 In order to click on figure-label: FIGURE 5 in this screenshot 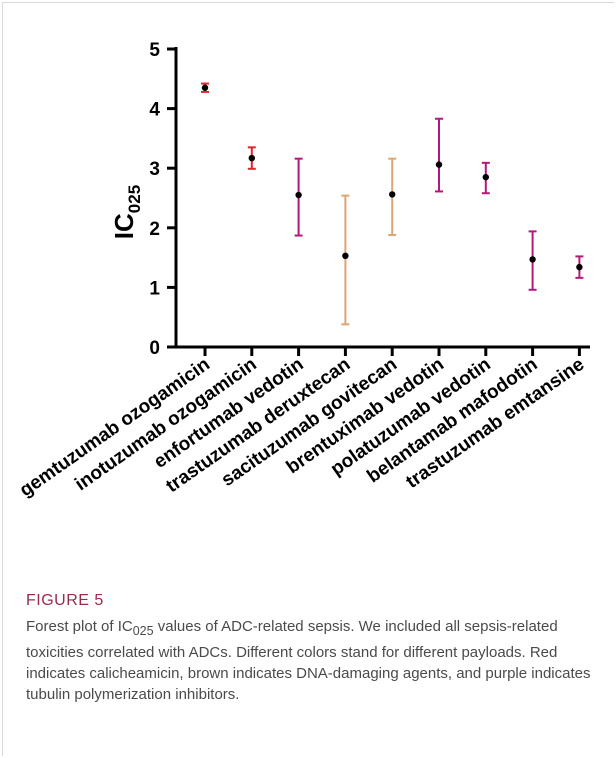, I will do `click(65, 600)`.